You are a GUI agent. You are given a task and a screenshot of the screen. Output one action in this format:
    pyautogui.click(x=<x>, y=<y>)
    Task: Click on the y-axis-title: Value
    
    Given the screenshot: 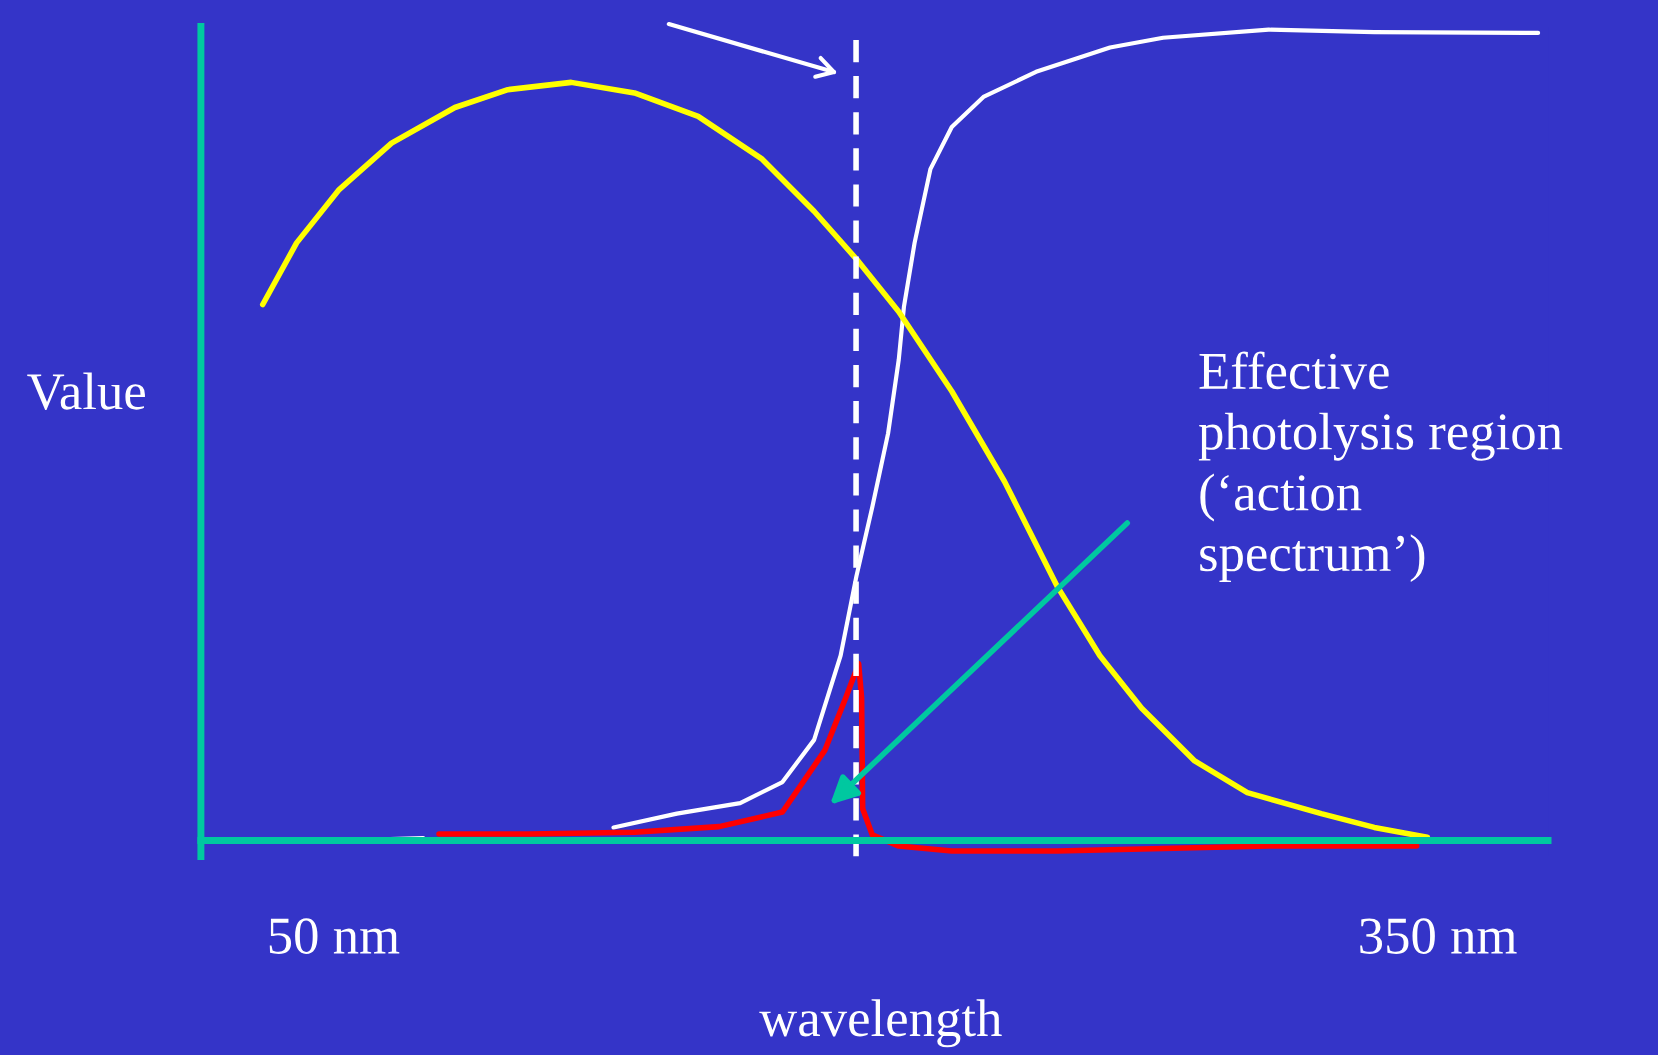 What is the action you would take?
    pyautogui.click(x=86, y=391)
    